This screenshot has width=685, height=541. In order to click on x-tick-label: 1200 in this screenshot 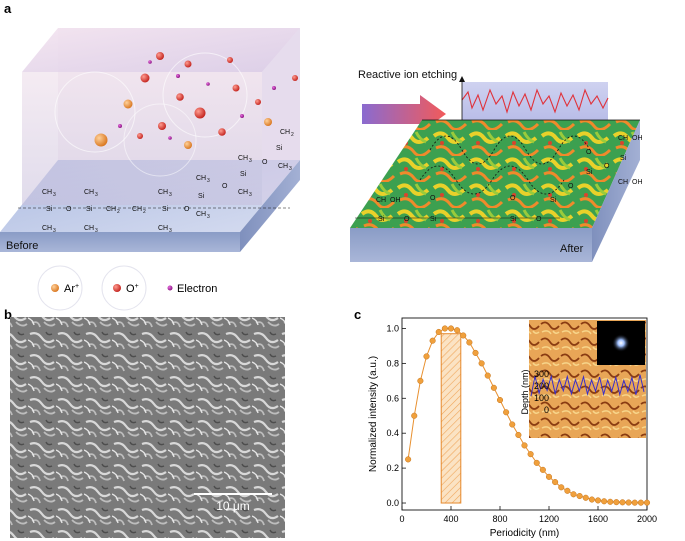, I will do `click(549, 519)`.